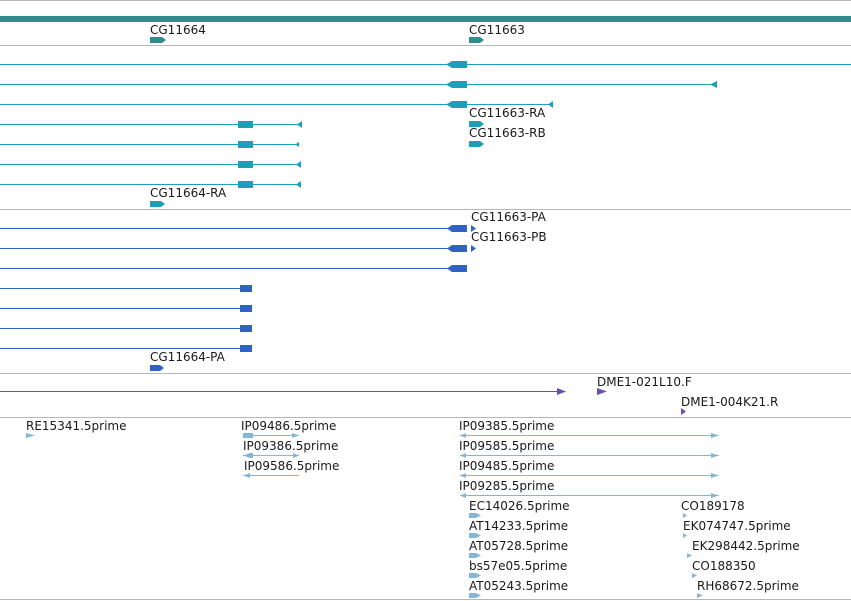 The height and width of the screenshot is (601, 851). I want to click on gene-cg11663-arrow, so click(482, 40).